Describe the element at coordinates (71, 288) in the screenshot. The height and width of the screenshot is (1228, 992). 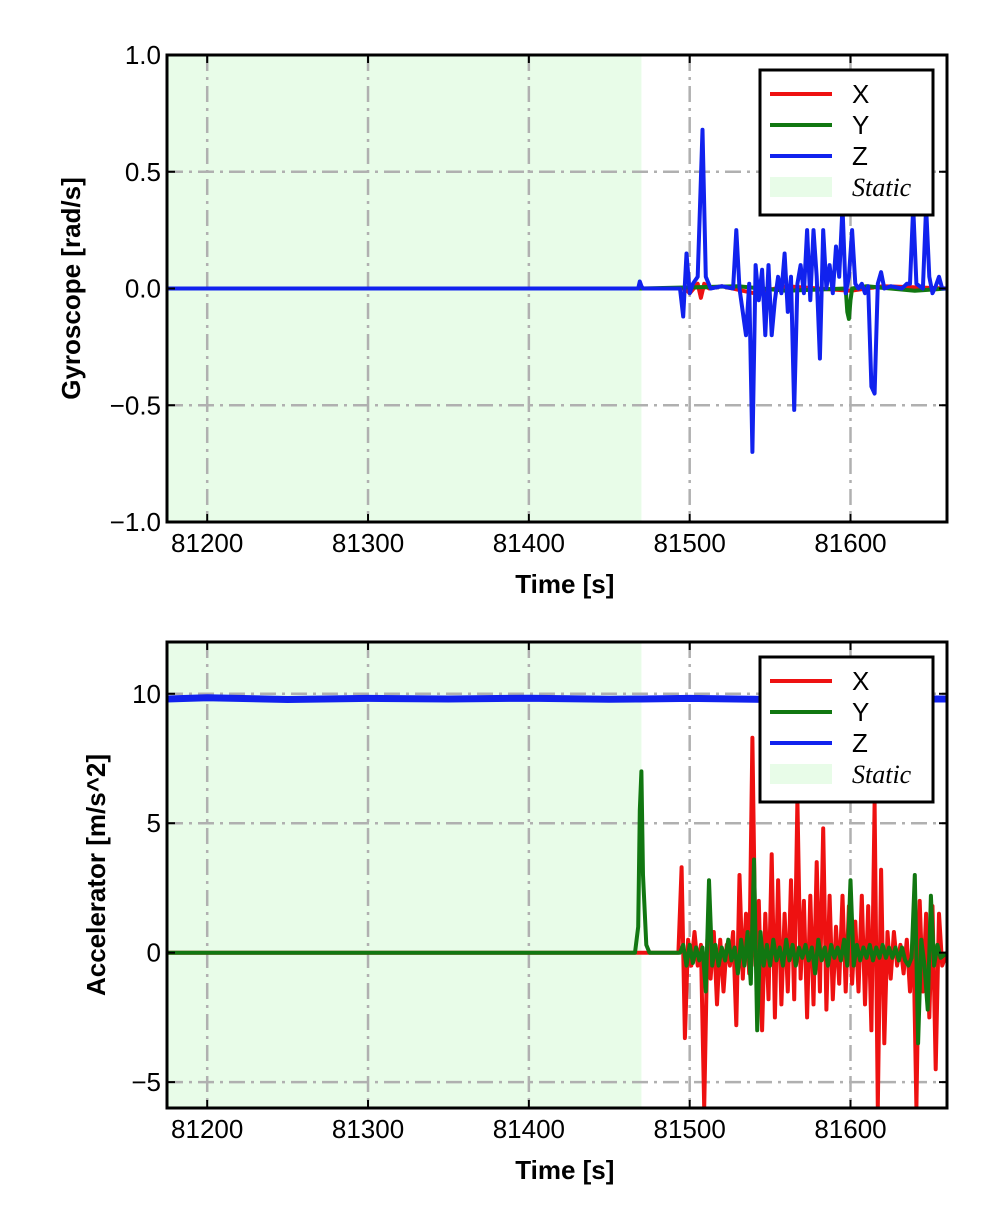
I see `y-axis-label: Gyroscope [rad/s]` at that location.